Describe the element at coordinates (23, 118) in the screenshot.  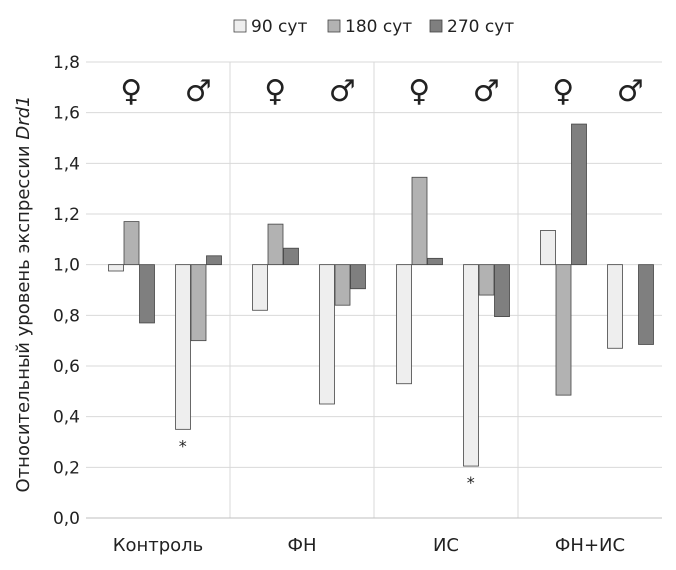
I see `y-axis-title-gene: Drd1` at that location.